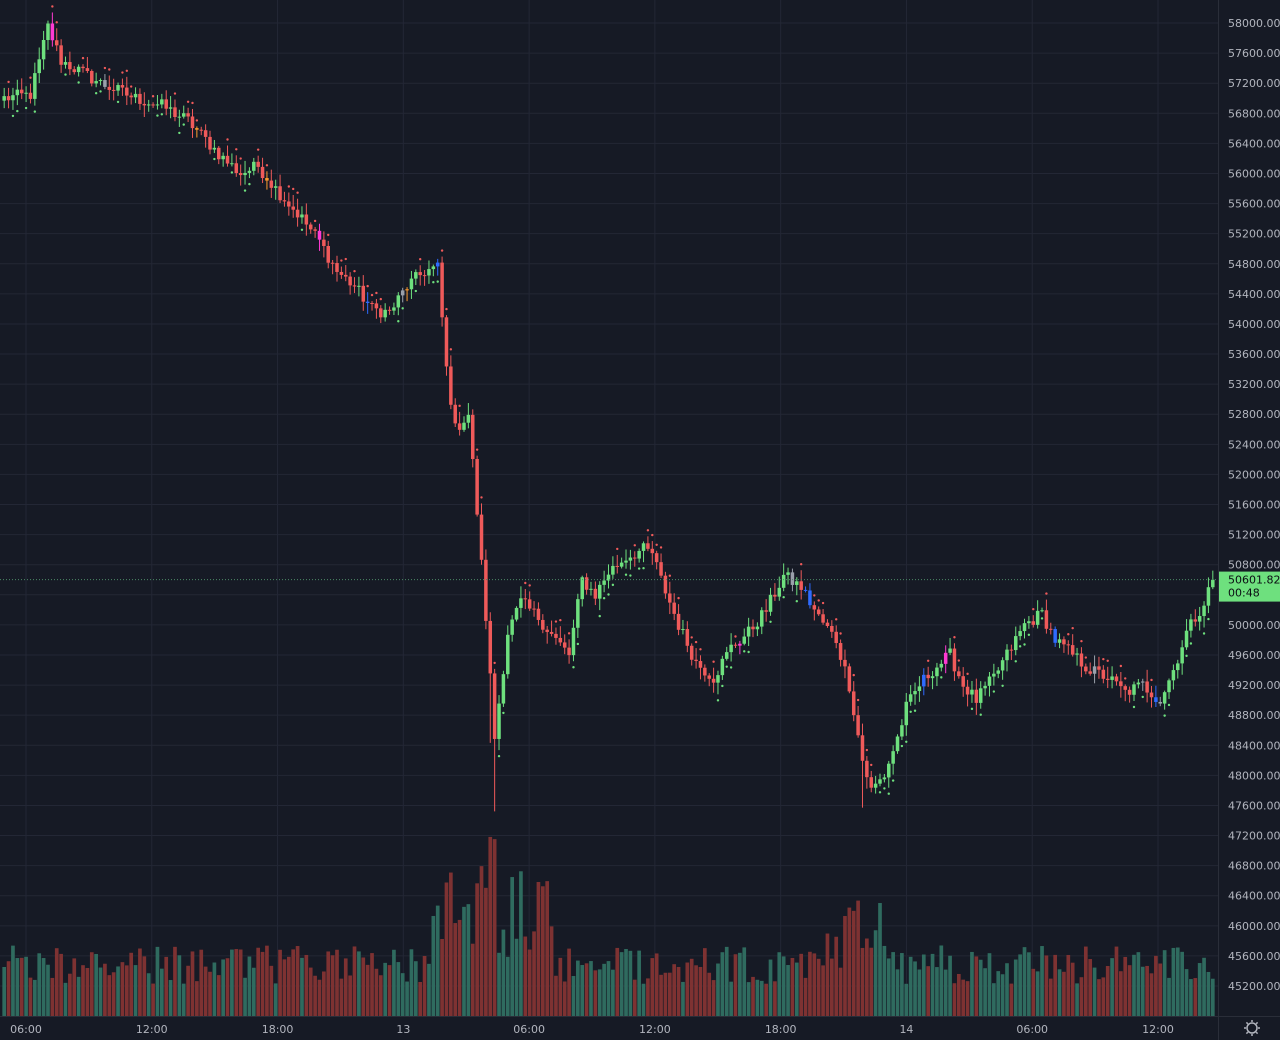 The width and height of the screenshot is (1280, 1040). I want to click on y-tick-label: 54800.00, so click(1254, 264).